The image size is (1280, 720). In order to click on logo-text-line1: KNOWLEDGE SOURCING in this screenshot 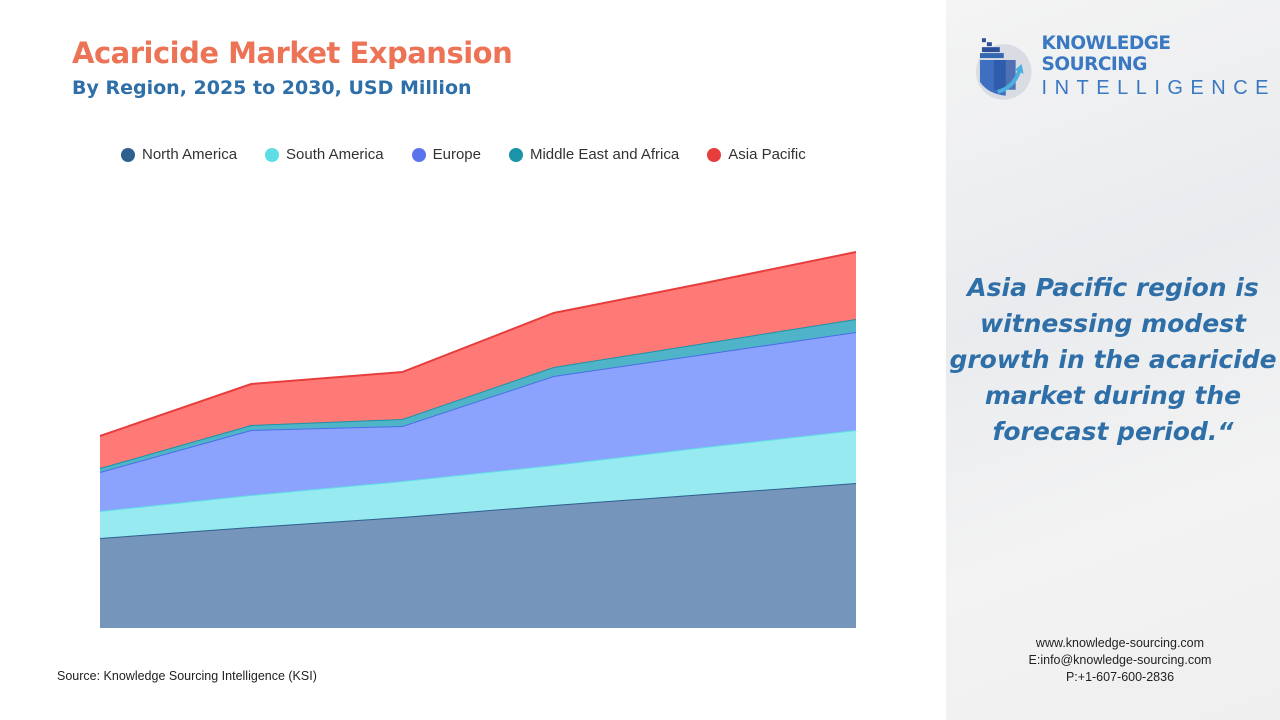, I will do `click(1106, 53)`.